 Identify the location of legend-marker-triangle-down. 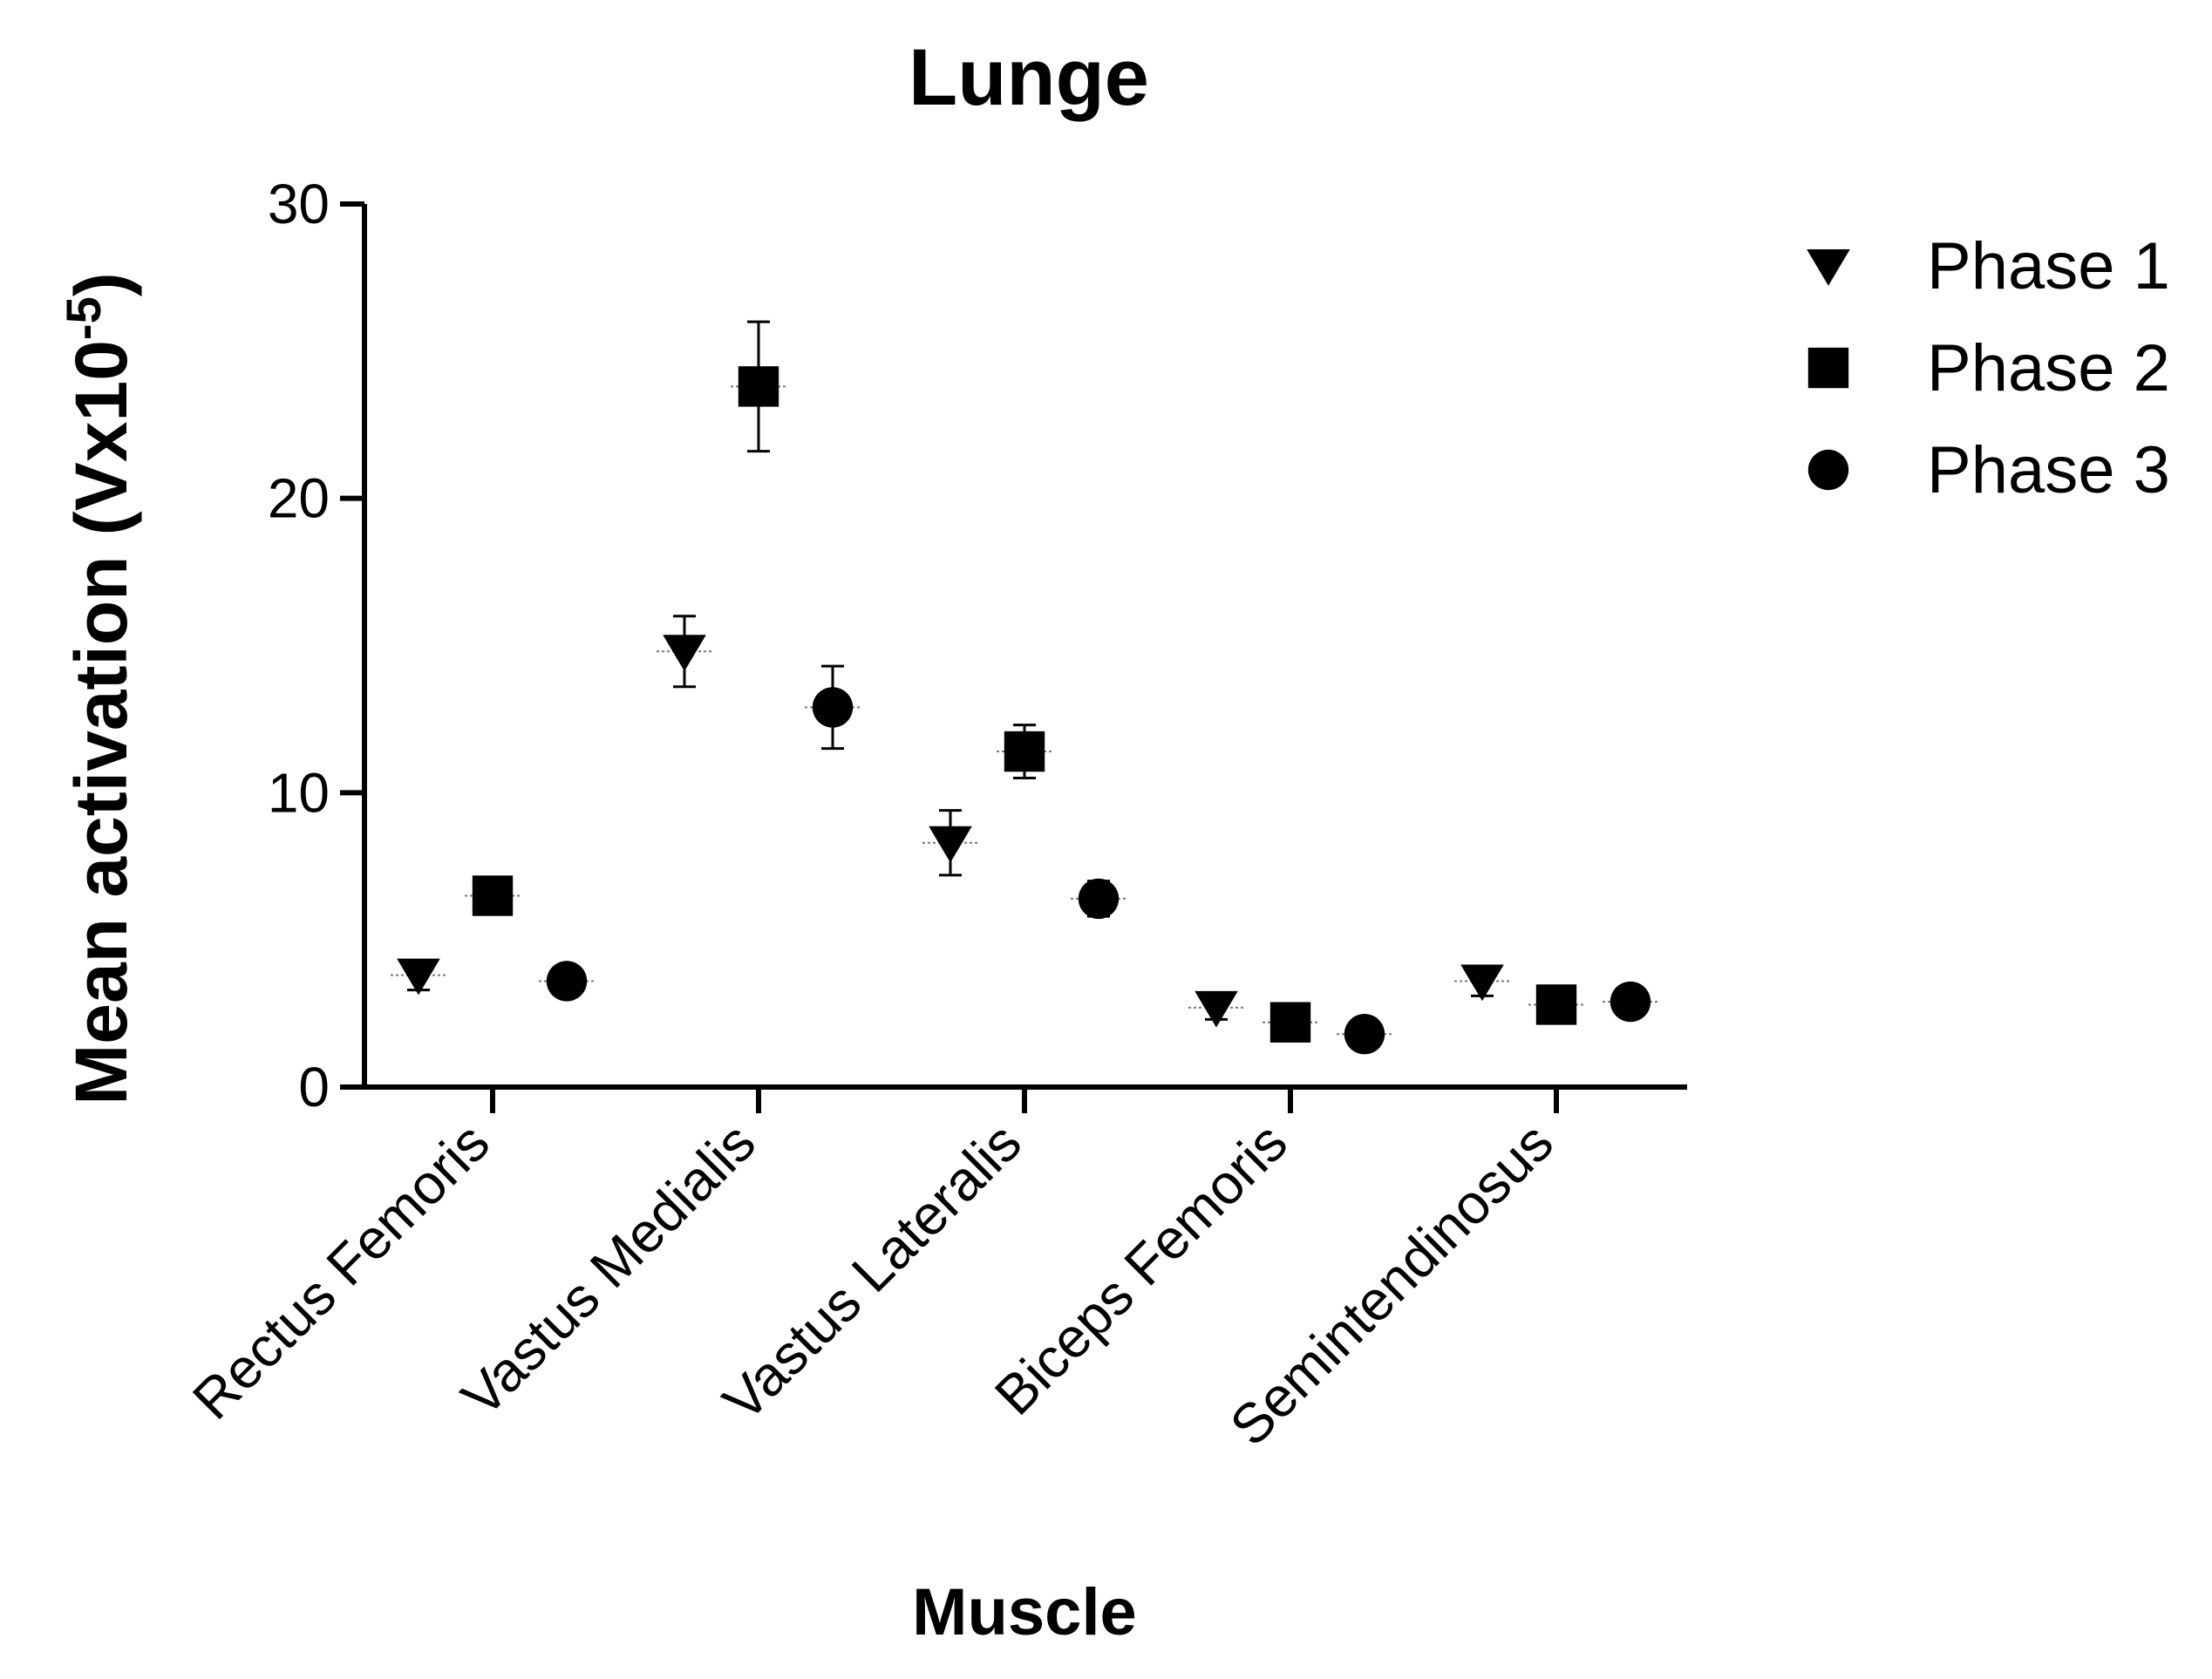
(1828, 267).